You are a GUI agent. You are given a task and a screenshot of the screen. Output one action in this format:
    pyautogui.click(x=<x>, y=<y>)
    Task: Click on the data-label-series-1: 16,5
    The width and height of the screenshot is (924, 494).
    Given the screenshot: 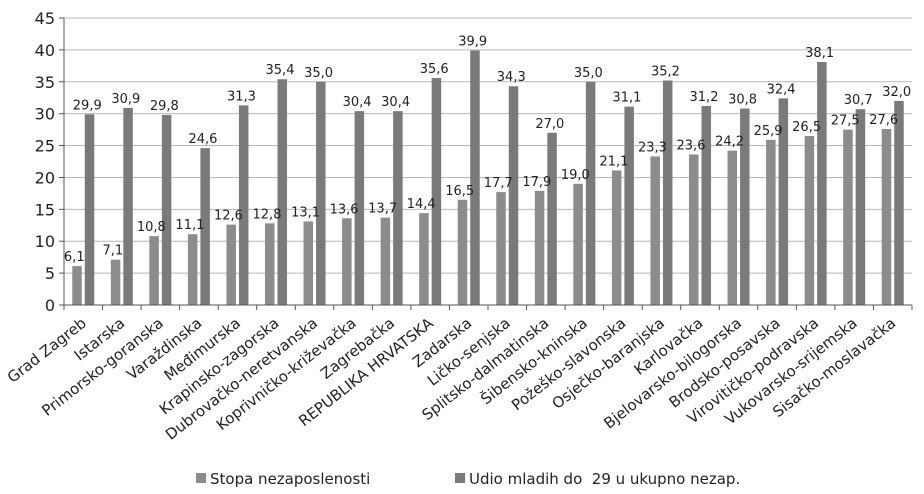 What is the action you would take?
    pyautogui.click(x=459, y=191)
    